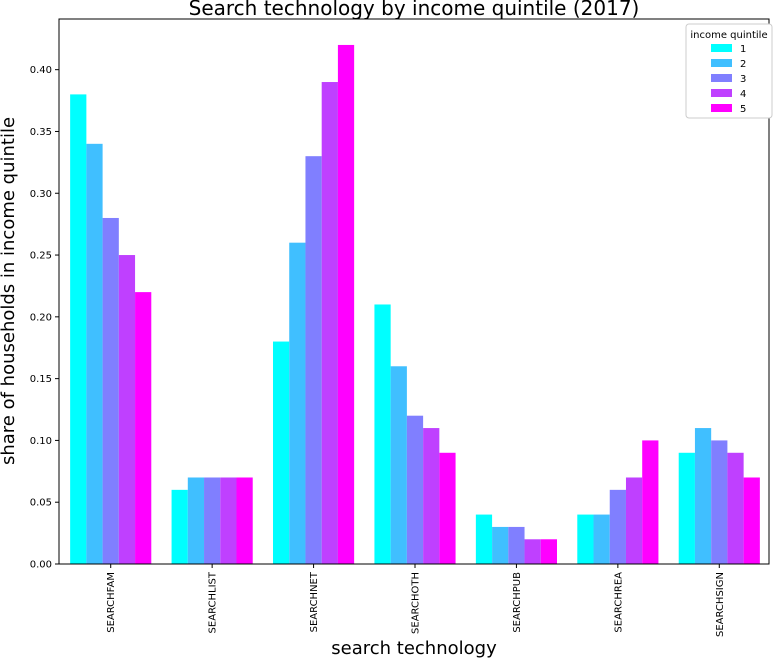 The height and width of the screenshot is (662, 776). What do you see at coordinates (213, 602) in the screenshot?
I see `x-tick-label-searchlist: SEARCHLIST` at bounding box center [213, 602].